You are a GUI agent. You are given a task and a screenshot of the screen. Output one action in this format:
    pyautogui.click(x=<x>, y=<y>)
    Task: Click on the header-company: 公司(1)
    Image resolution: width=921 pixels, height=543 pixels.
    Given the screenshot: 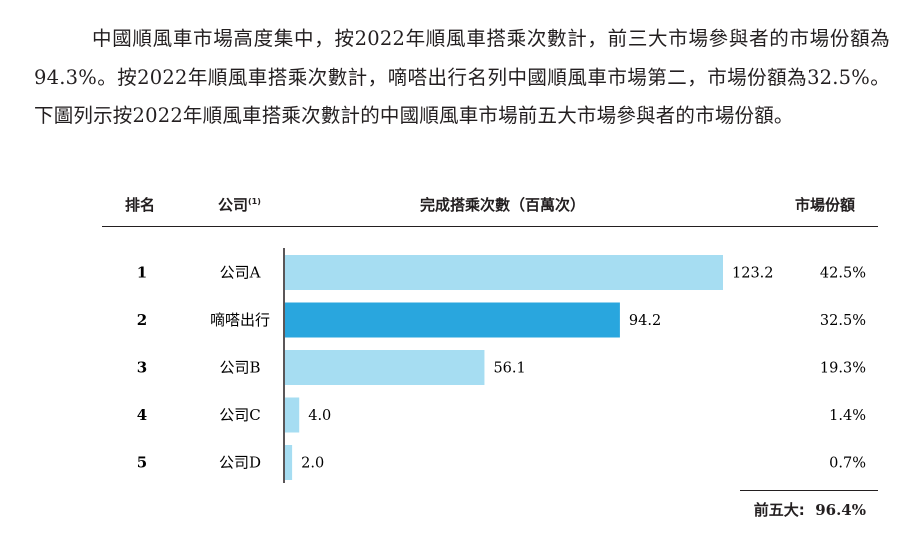 What is the action you would take?
    pyautogui.click(x=239, y=204)
    